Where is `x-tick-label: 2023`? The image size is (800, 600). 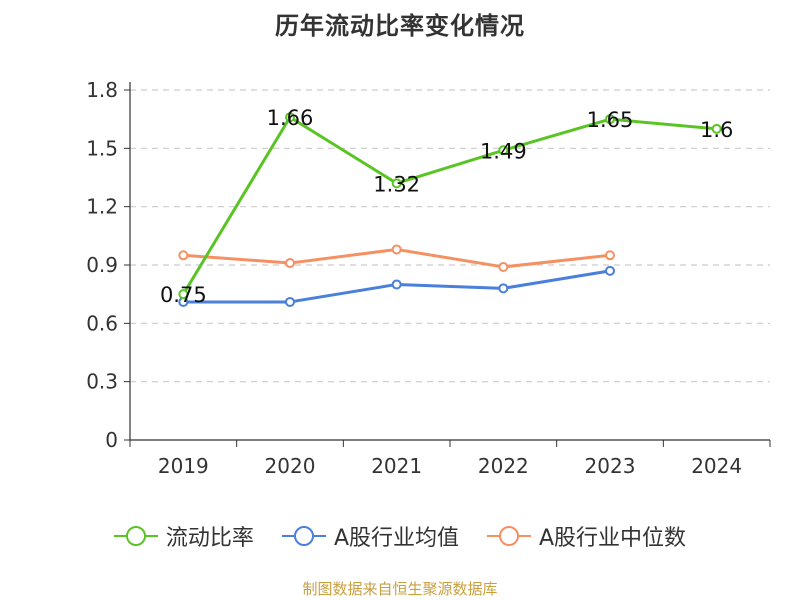 x-tick-label: 2023 is located at coordinates (610, 466).